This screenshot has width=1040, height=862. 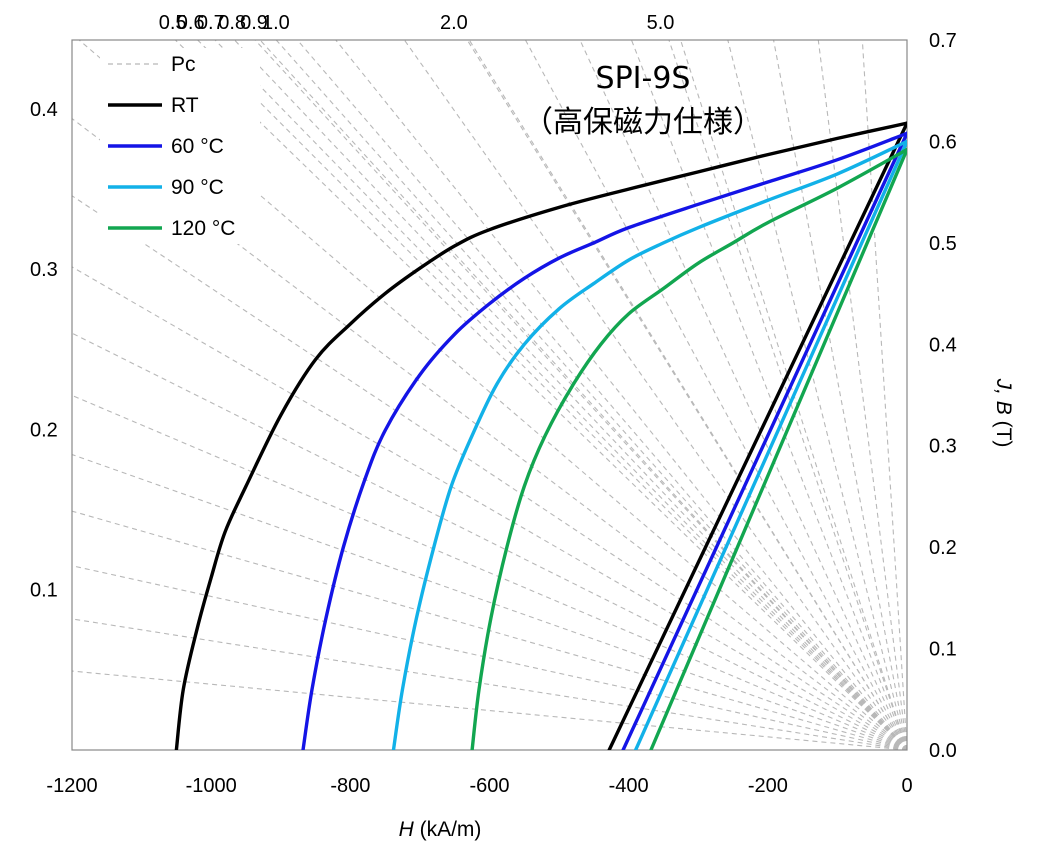 What do you see at coordinates (943, 650) in the screenshot?
I see `right-tick-label: 0.1` at bounding box center [943, 650].